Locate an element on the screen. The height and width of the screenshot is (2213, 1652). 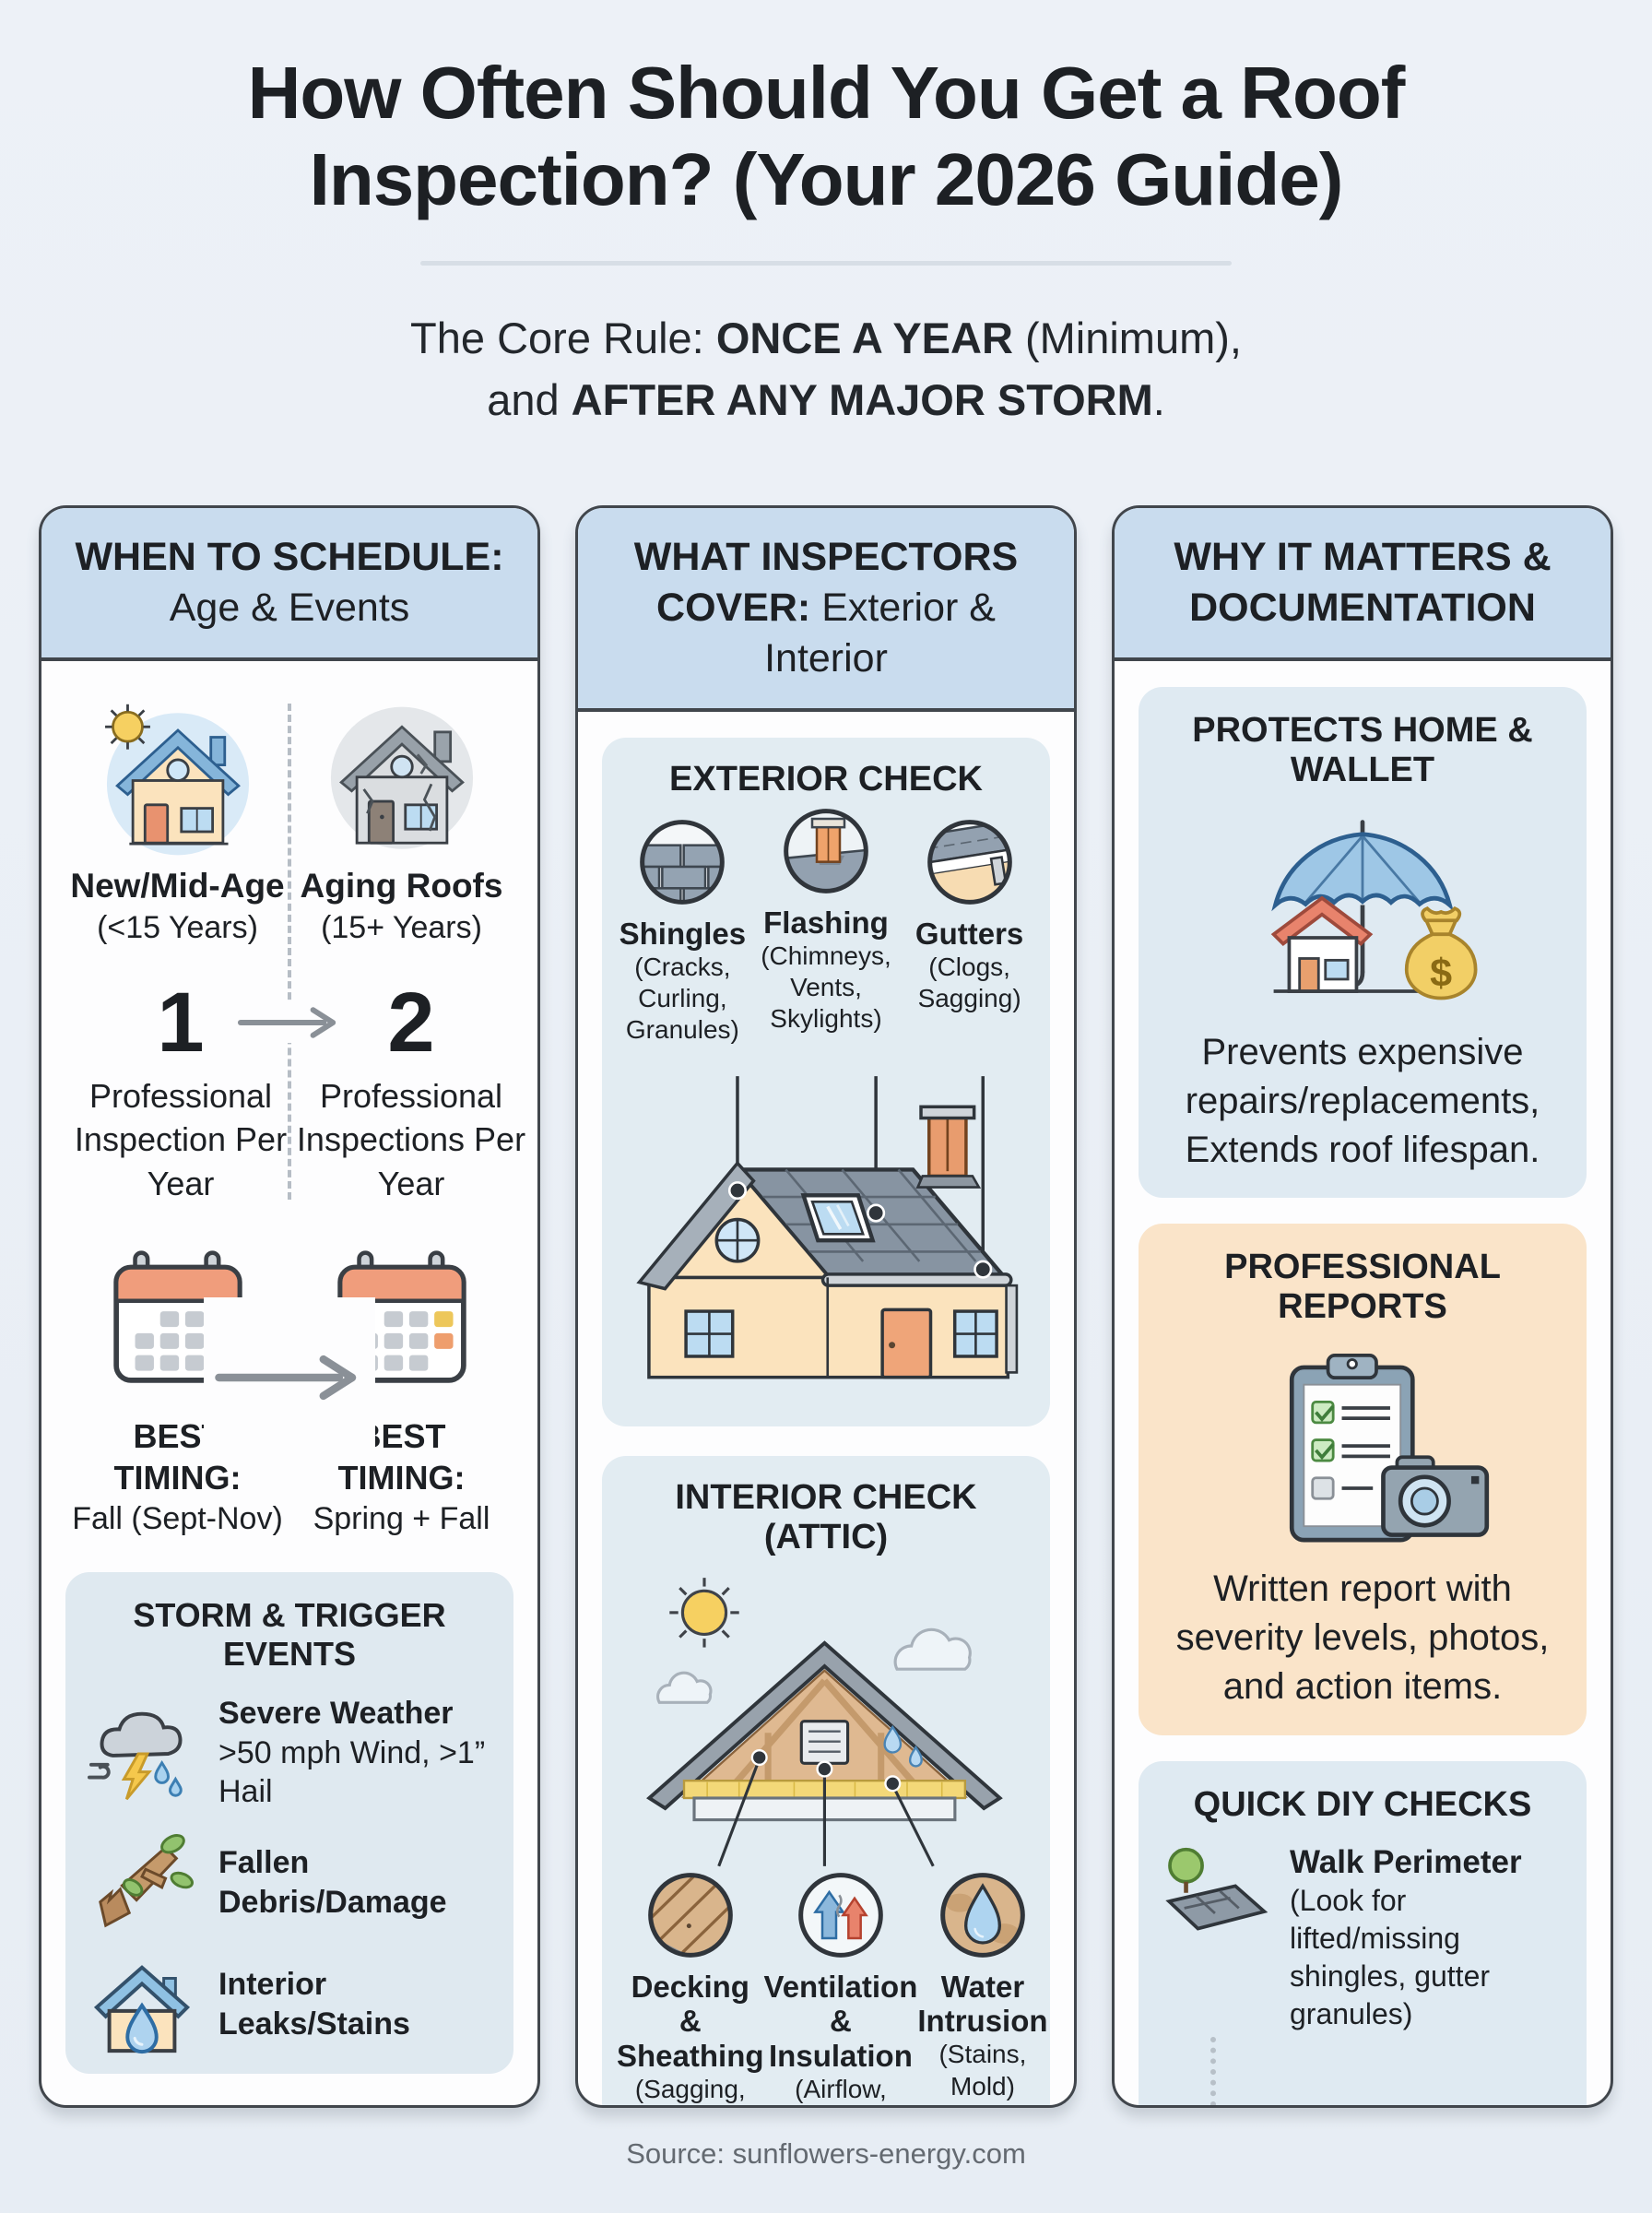
subtitle-bold-after-storm: AFTER ANY MAJOR STORM is located at coordinates (862, 399).